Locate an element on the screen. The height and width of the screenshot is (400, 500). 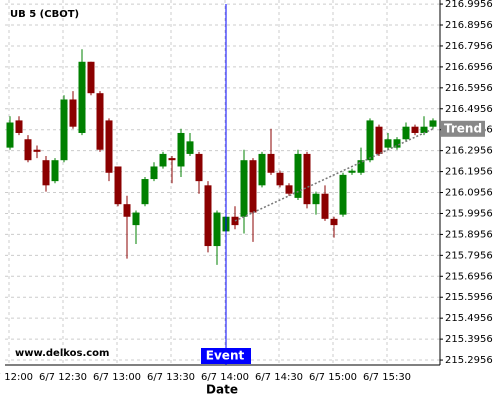
x-tick-label: 6/7 12:00 is located at coordinates (16, 377).